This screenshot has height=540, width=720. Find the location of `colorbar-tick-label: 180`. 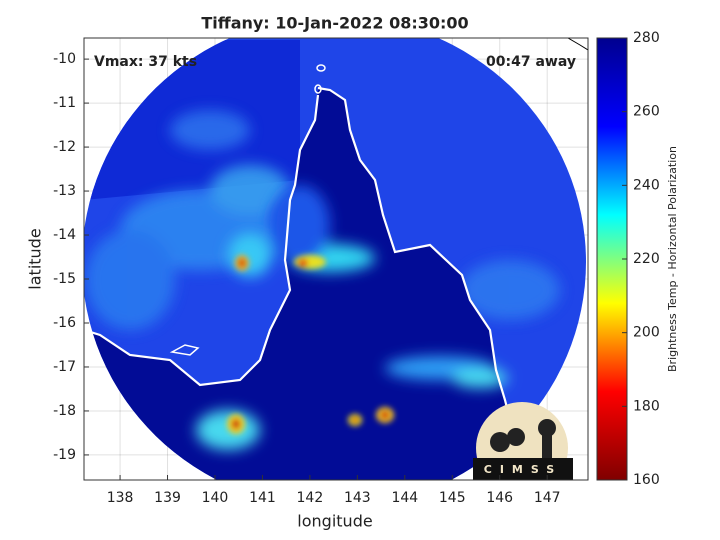

colorbar-tick-label: 180 is located at coordinates (646, 406).